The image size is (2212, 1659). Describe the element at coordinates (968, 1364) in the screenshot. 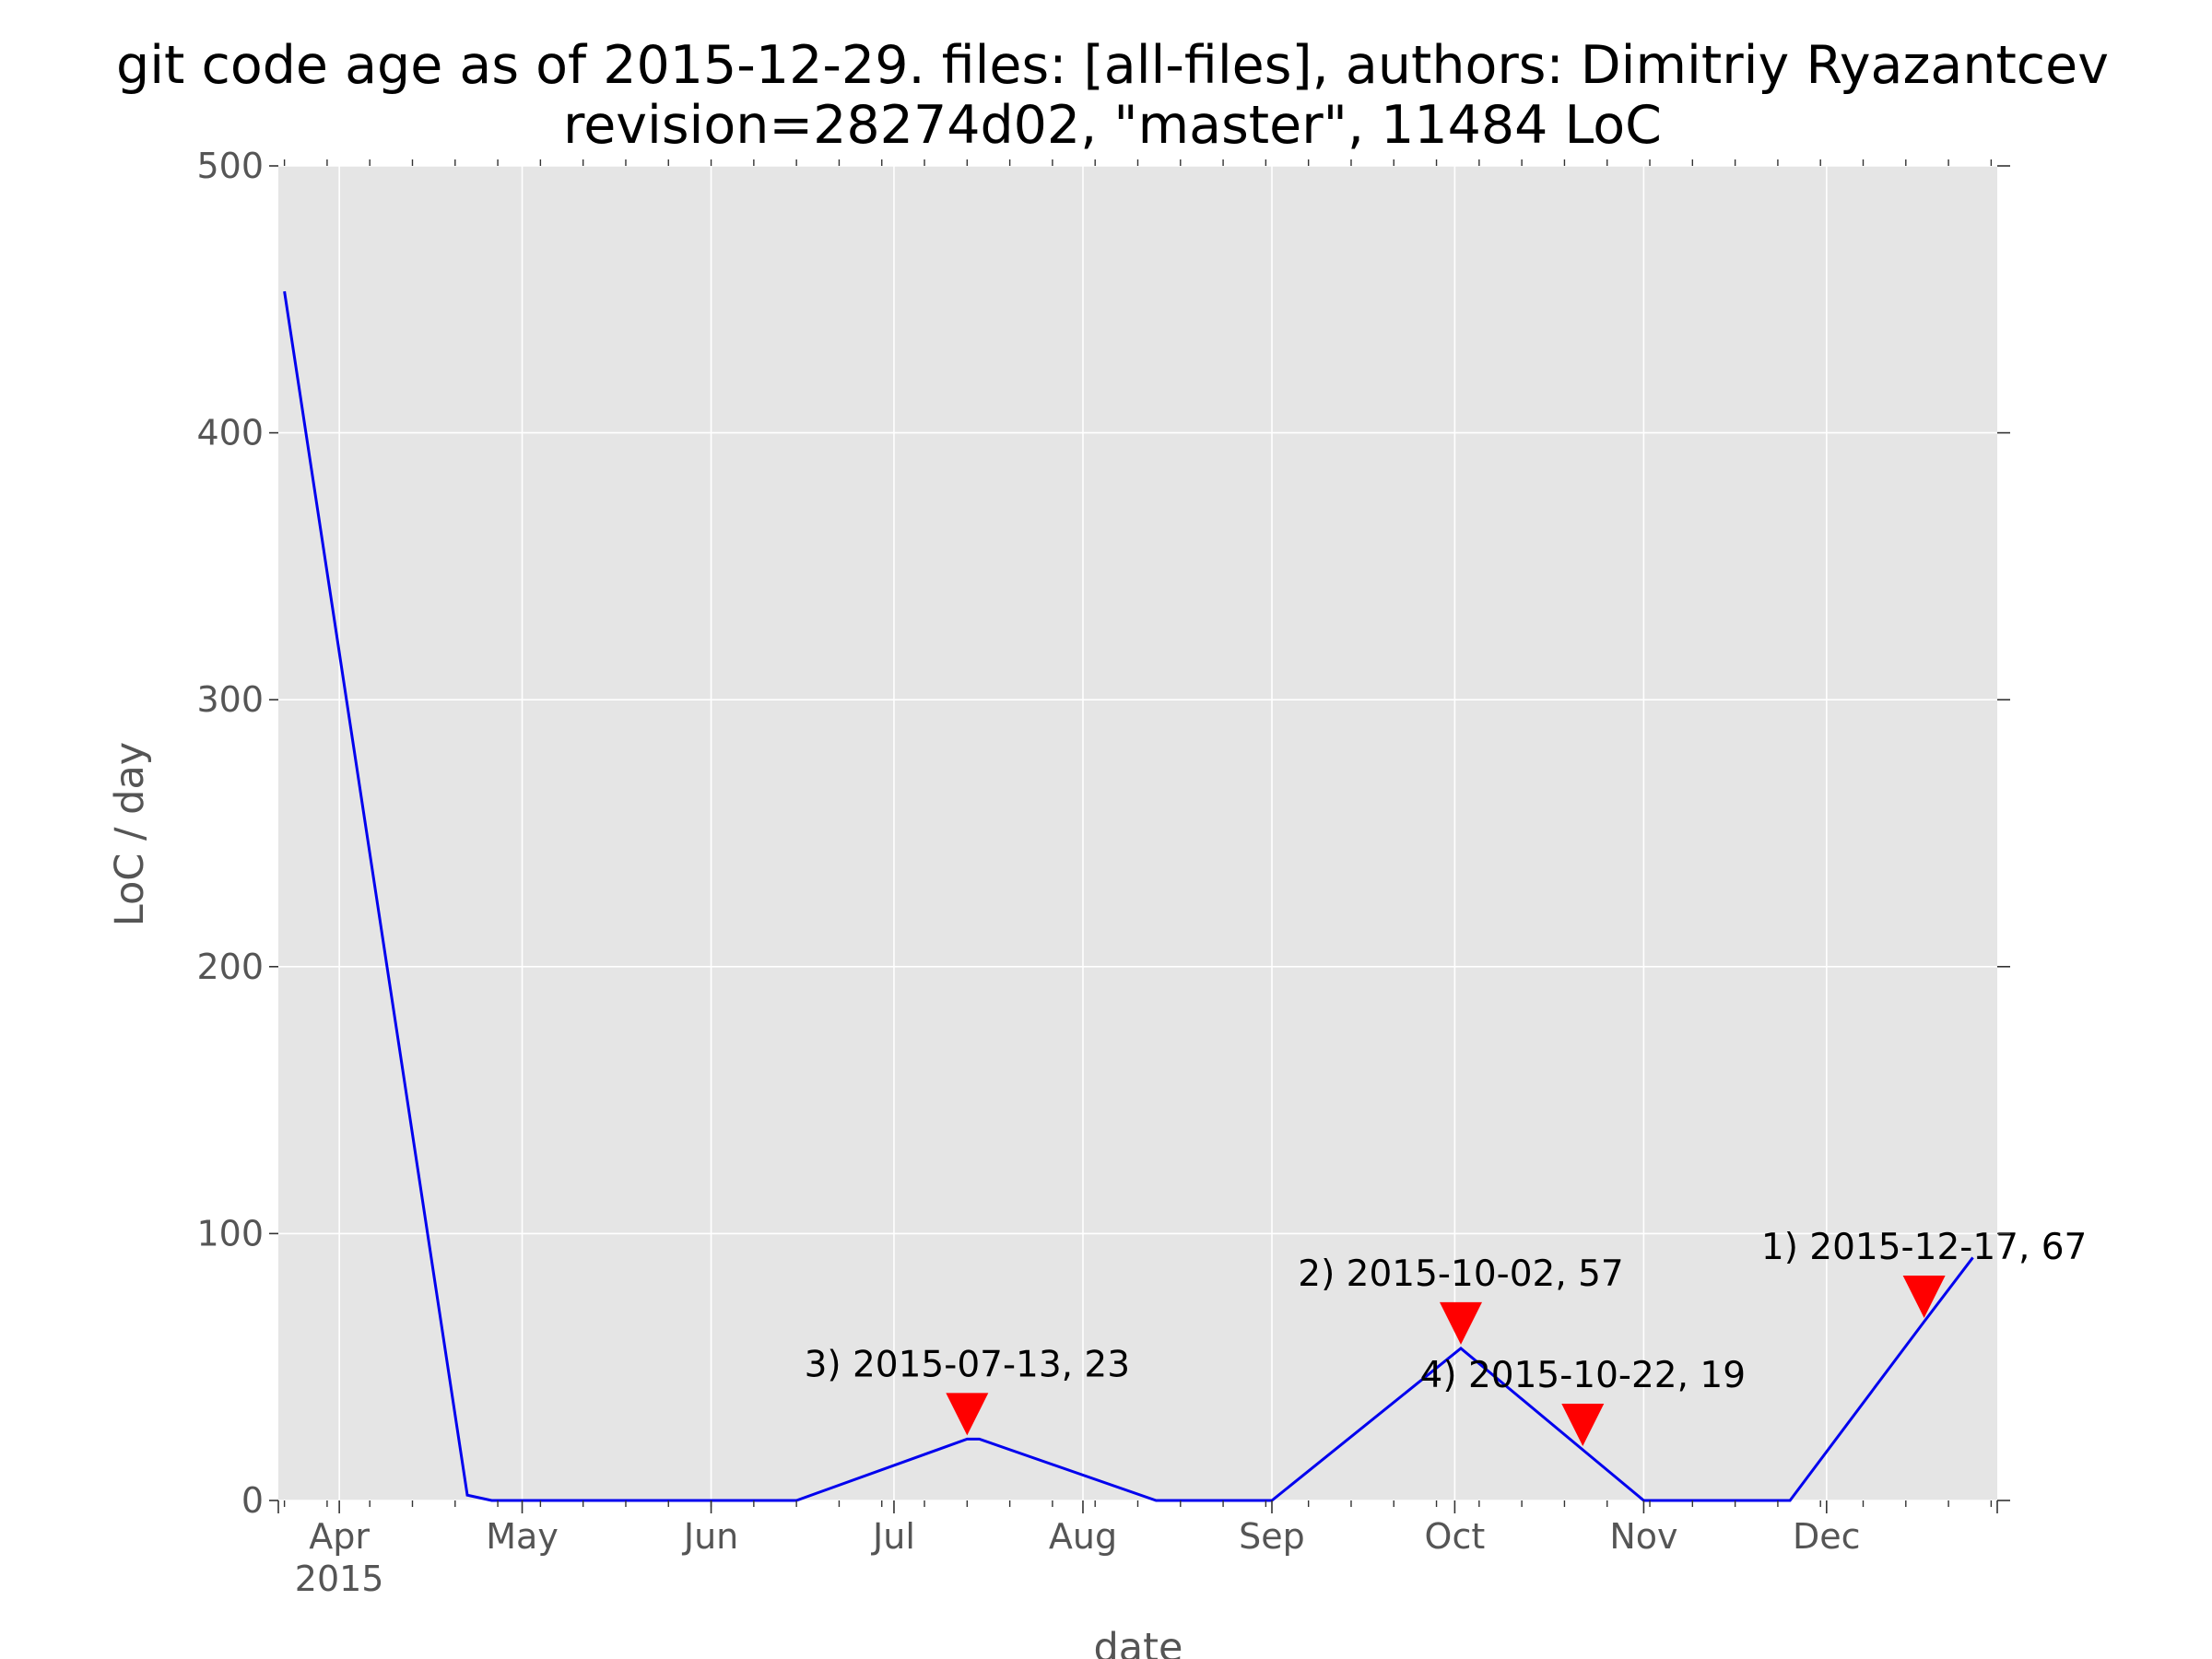

I see `peak-annotation: 3) 2015-07-13, 23` at that location.